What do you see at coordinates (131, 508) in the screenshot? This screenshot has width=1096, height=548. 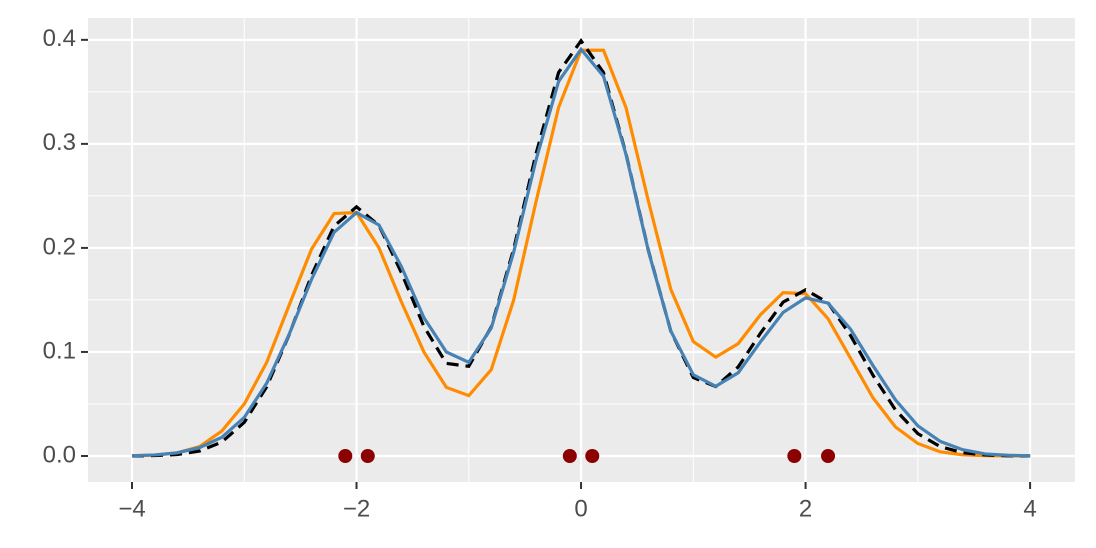 I see `x-tick-label: −4` at bounding box center [131, 508].